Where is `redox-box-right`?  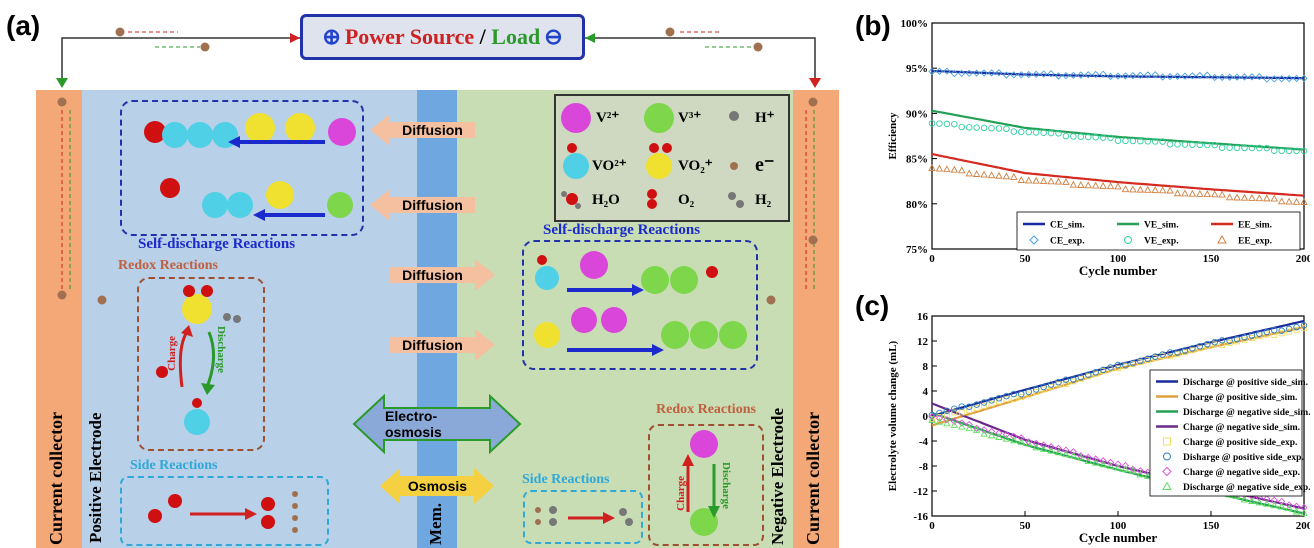
redox-box-right is located at coordinates (706, 485).